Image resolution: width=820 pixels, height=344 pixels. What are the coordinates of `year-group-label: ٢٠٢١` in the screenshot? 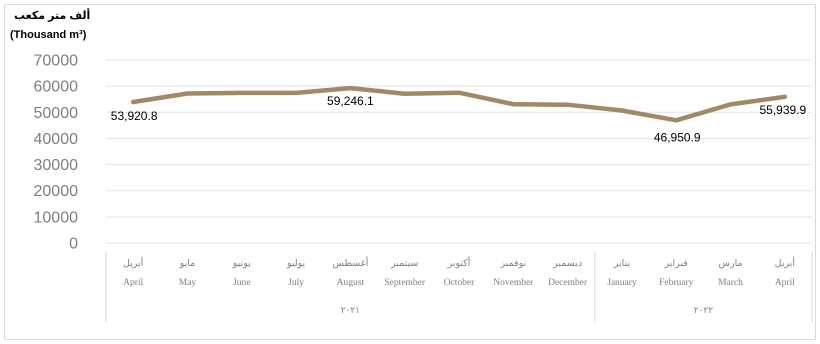 It's located at (350, 311).